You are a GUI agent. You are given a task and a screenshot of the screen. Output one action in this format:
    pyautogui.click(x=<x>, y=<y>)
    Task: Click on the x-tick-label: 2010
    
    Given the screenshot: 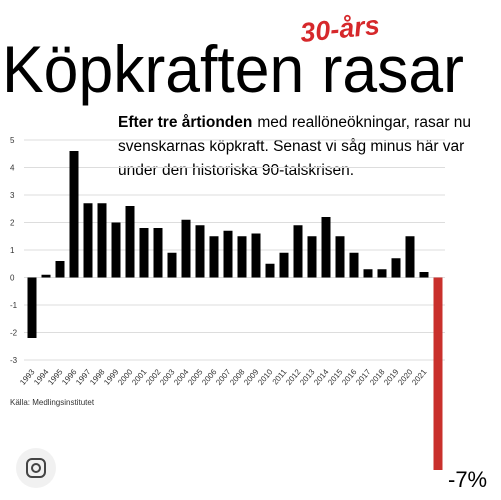 What is the action you would take?
    pyautogui.click(x=265, y=377)
    